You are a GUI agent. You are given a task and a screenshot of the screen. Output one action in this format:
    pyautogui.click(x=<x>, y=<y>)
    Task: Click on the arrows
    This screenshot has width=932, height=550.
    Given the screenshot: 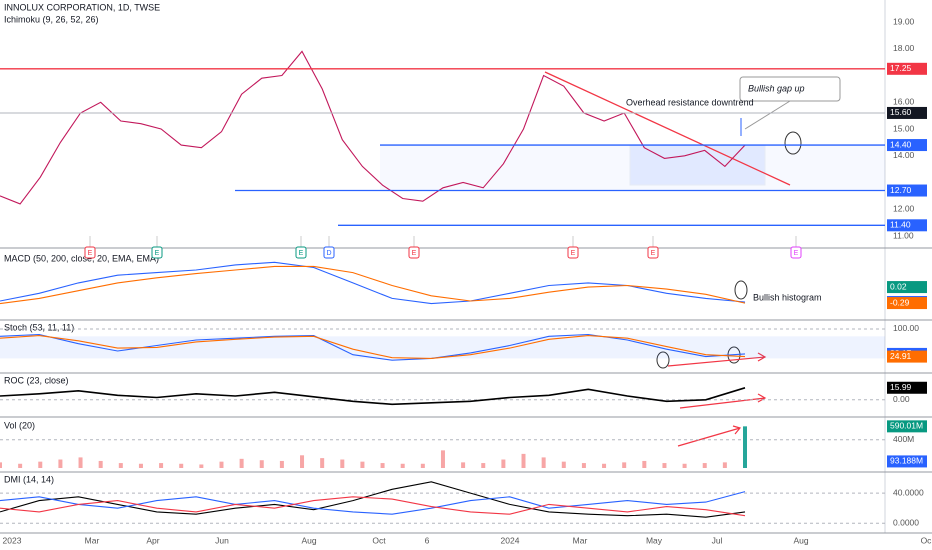 What is the action you would take?
    pyautogui.click(x=717, y=399)
    